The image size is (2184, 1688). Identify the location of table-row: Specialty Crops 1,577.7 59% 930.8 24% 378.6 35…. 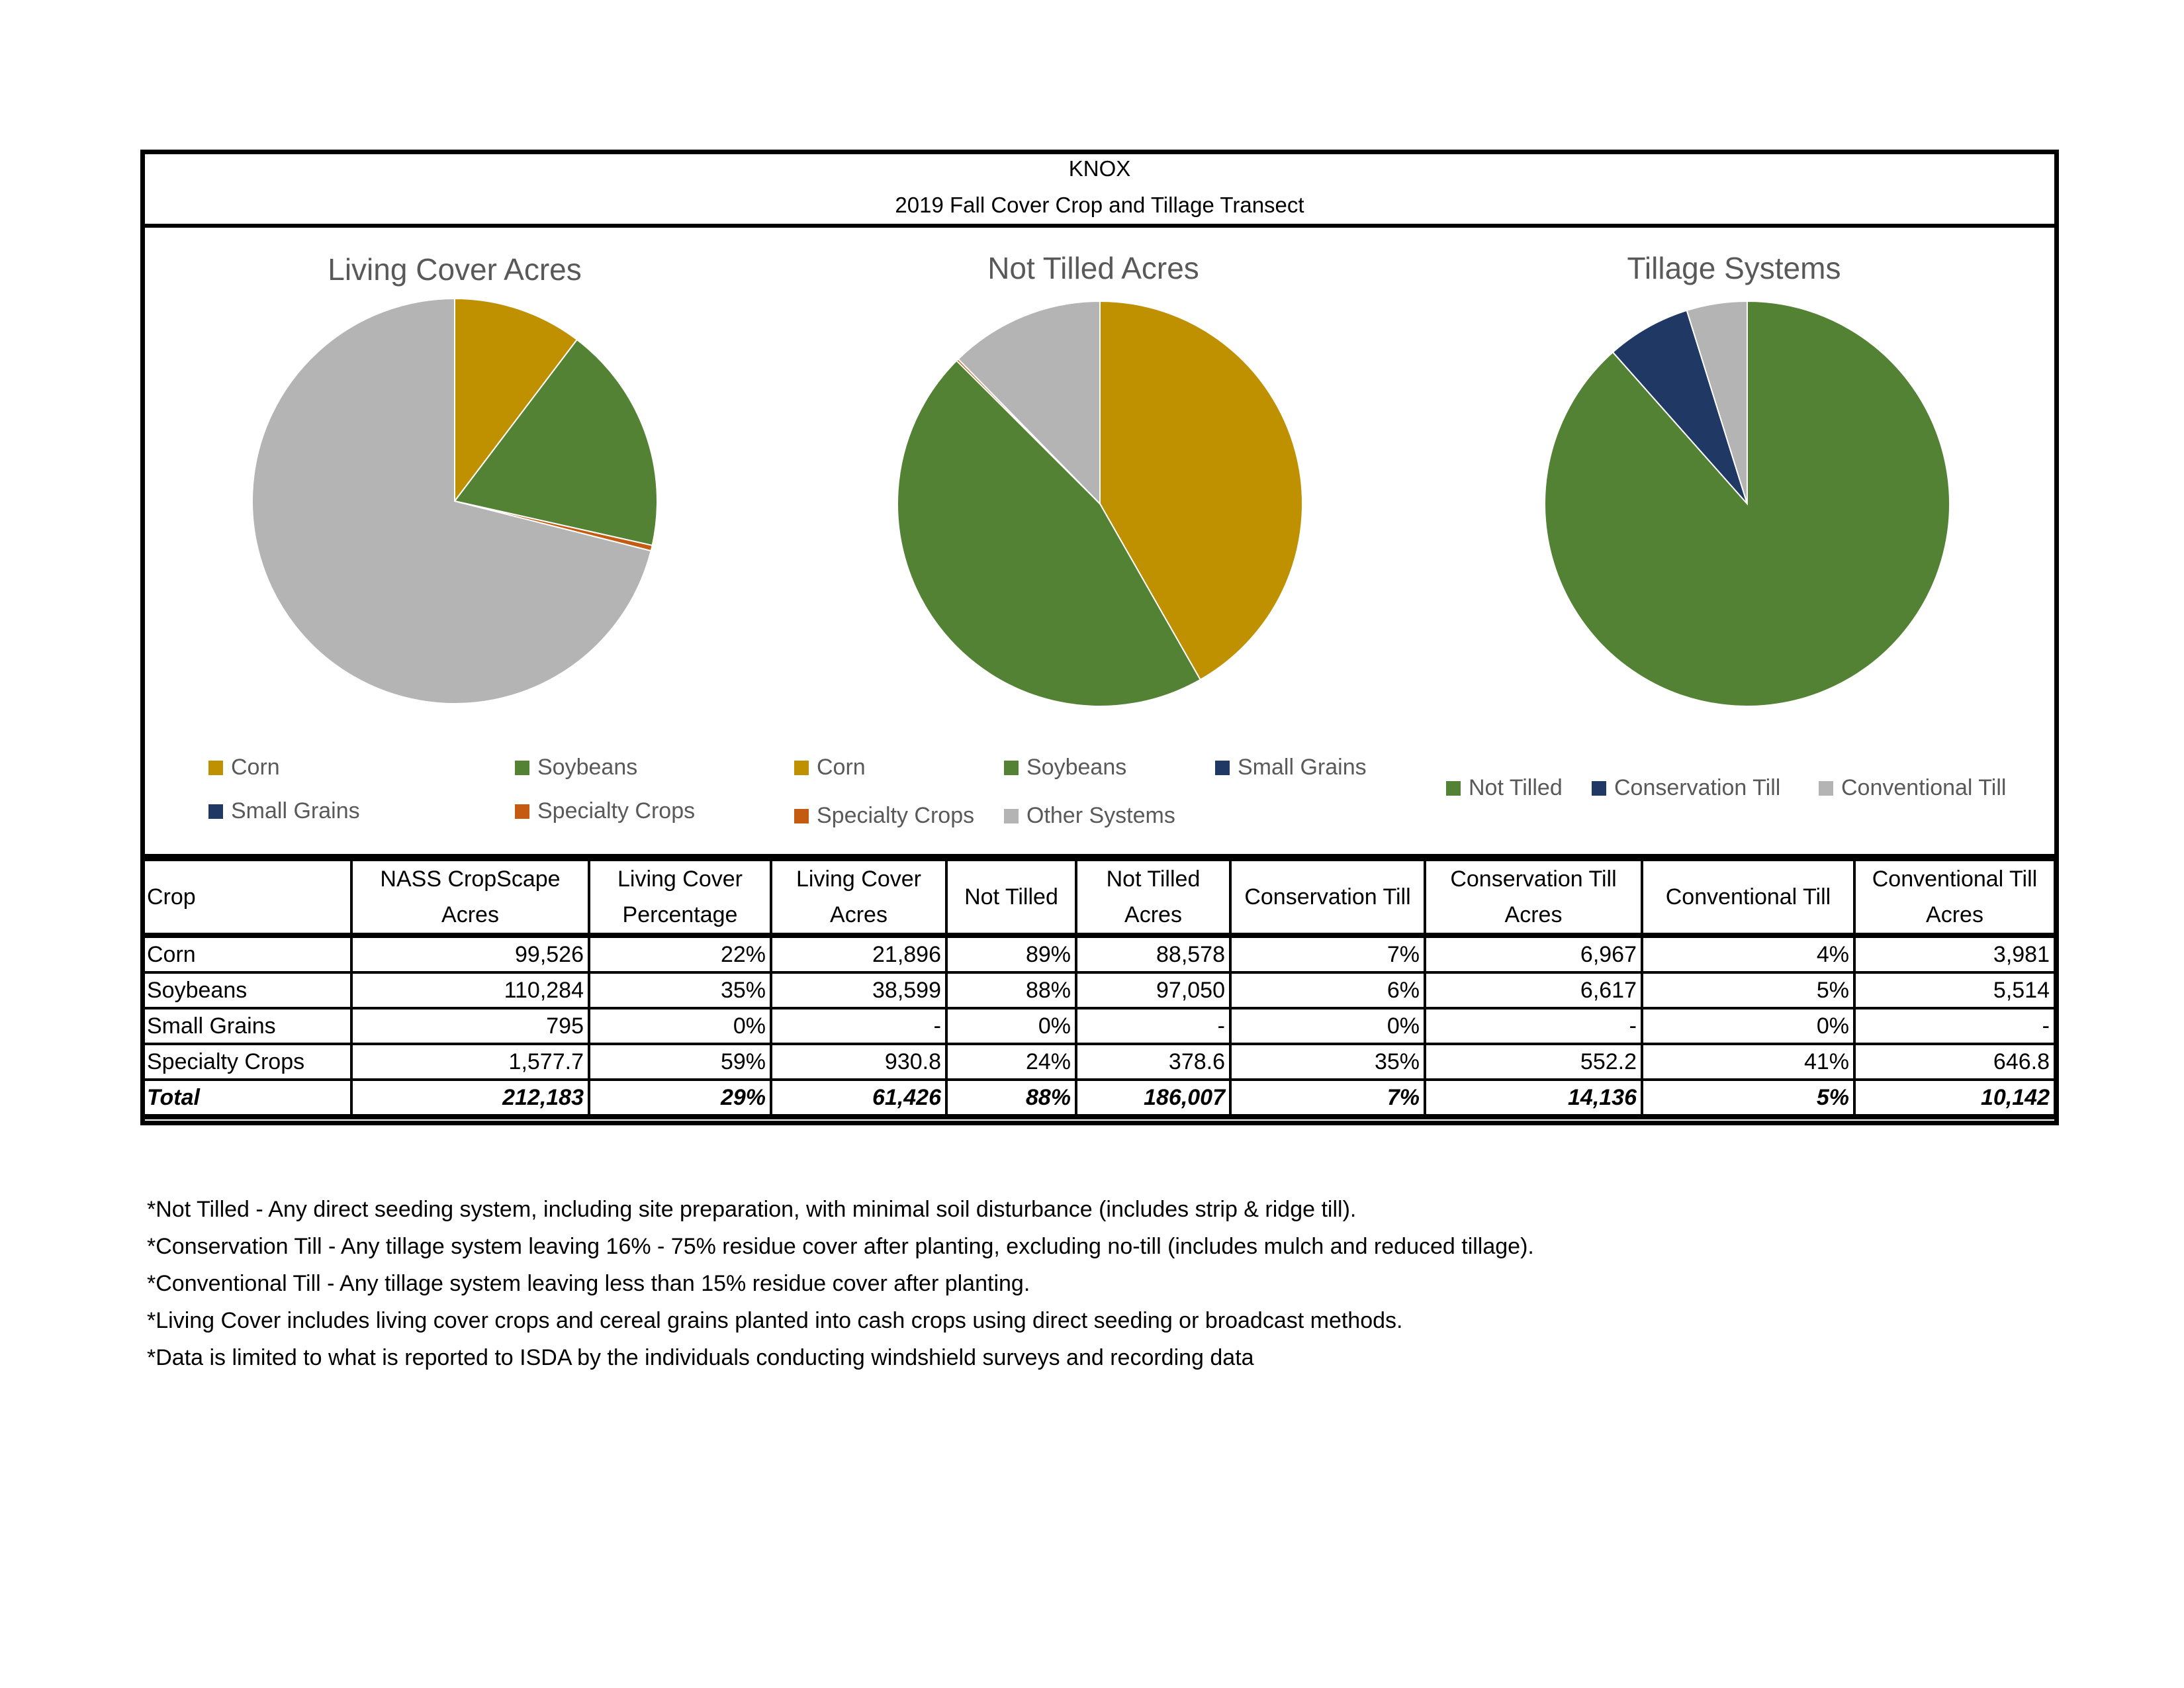
(1098, 1062).